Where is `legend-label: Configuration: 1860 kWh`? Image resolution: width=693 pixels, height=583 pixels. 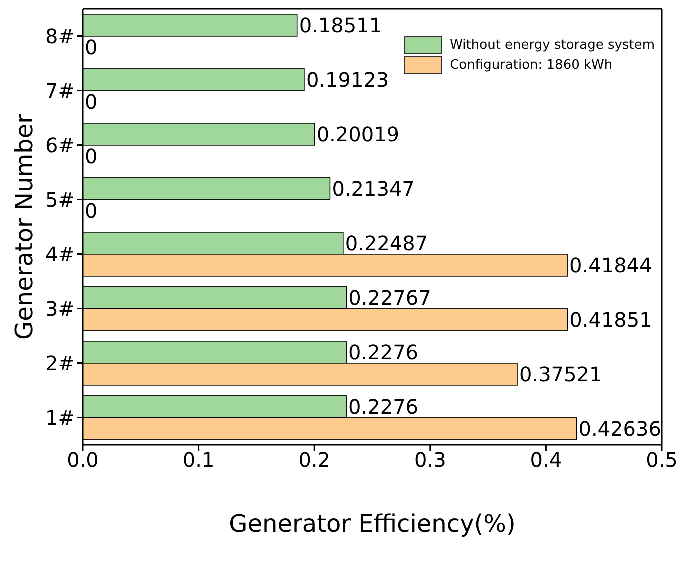
legend-label: Configuration: 1860 kWh is located at coordinates (531, 65).